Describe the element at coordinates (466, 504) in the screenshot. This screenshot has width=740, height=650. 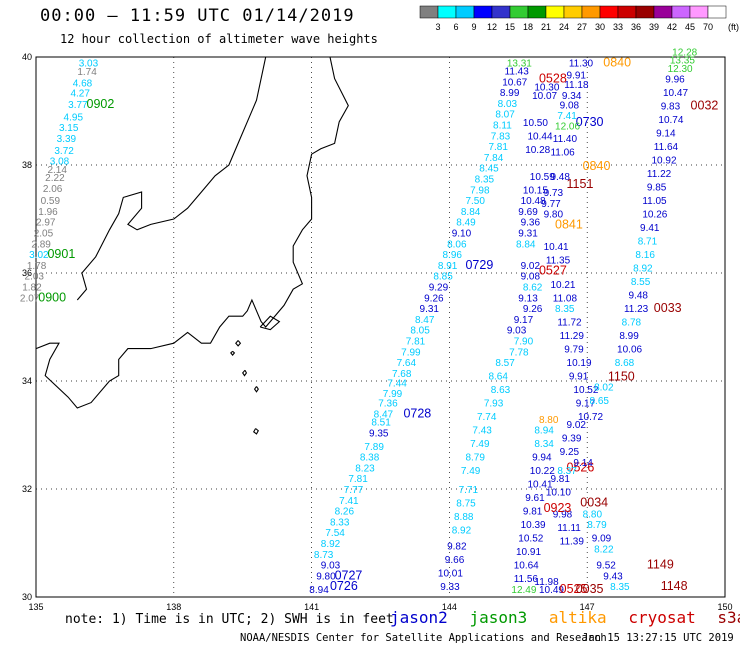
I see `wave-height-label: 8.75` at that location.